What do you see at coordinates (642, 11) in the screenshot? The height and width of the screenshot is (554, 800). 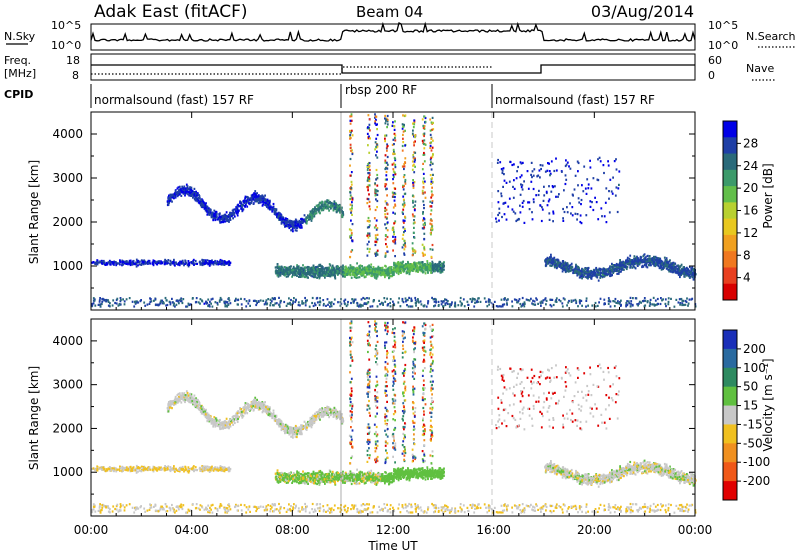 I see `date-title: 03/Aug/2014` at bounding box center [642, 11].